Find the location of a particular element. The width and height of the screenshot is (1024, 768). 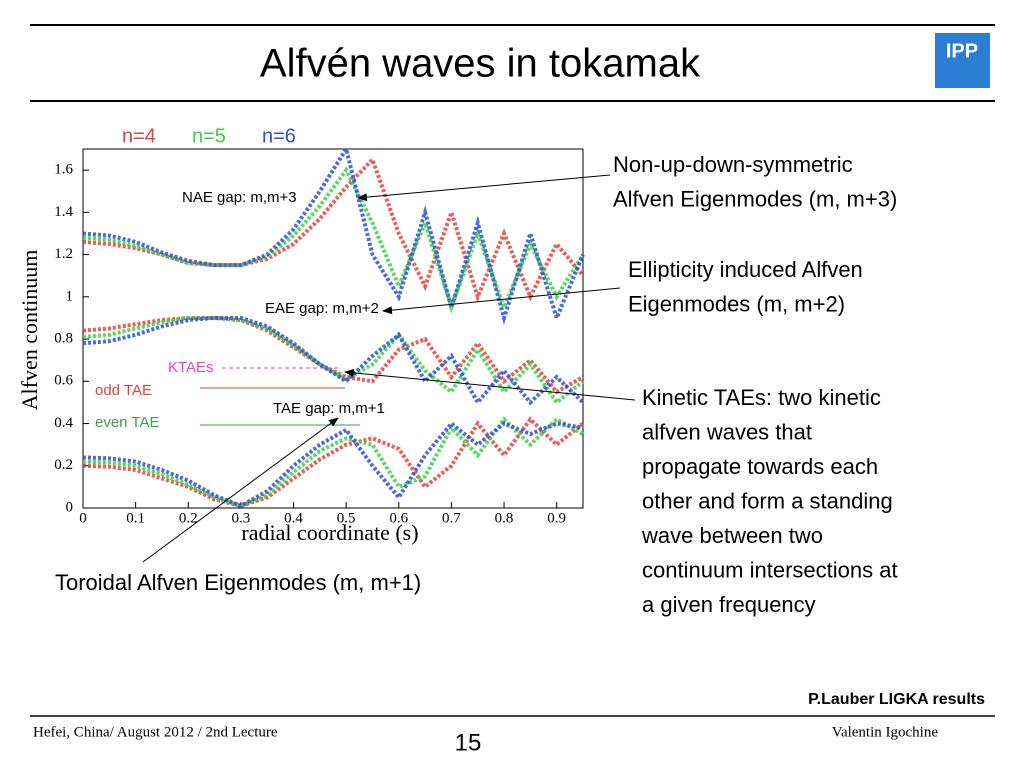

page-number: 15 is located at coordinates (468, 742).